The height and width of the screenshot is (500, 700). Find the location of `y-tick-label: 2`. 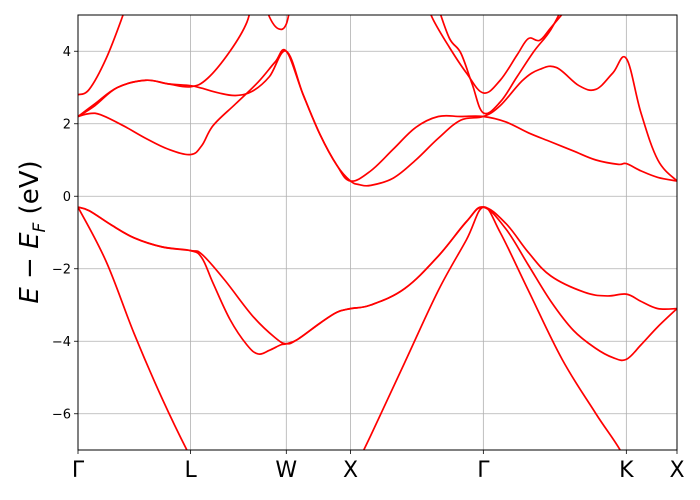

y-tick-label: 2 is located at coordinates (67, 124).